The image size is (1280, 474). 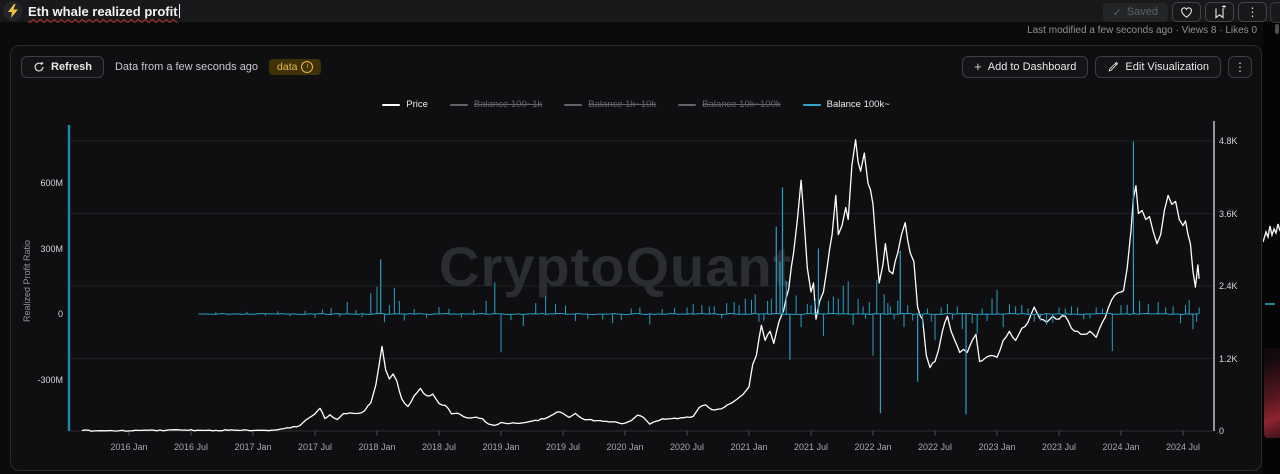 I want to click on chart-title-text: Eth whale realized profit, so click(x=103, y=11).